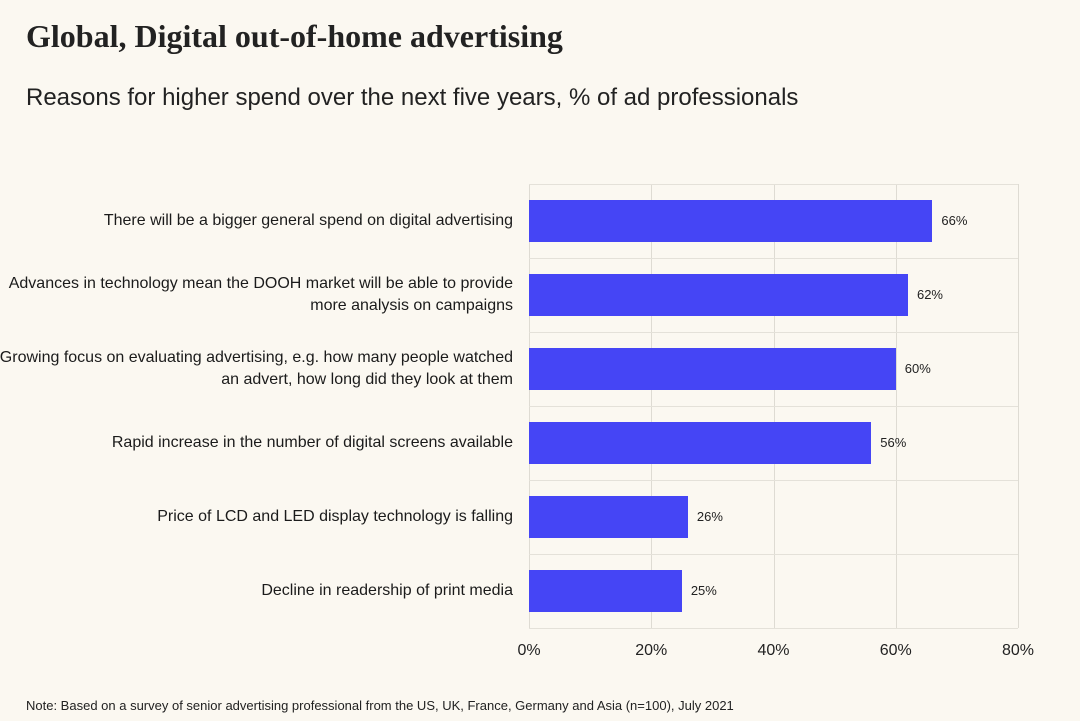 Image resolution: width=1080 pixels, height=721 pixels. I want to click on x-tick-label: 20%, so click(651, 650).